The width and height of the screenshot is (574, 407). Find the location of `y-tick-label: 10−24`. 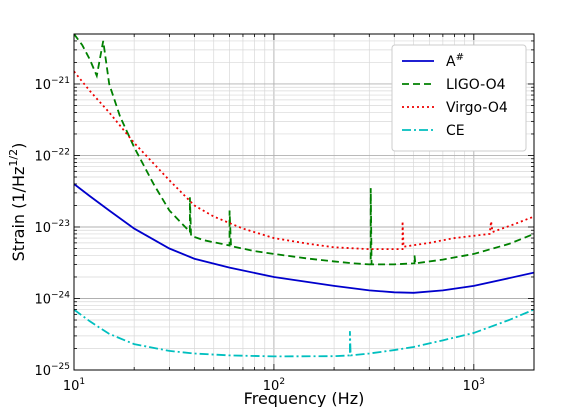

y-tick-label: 10−24 is located at coordinates (52, 298).